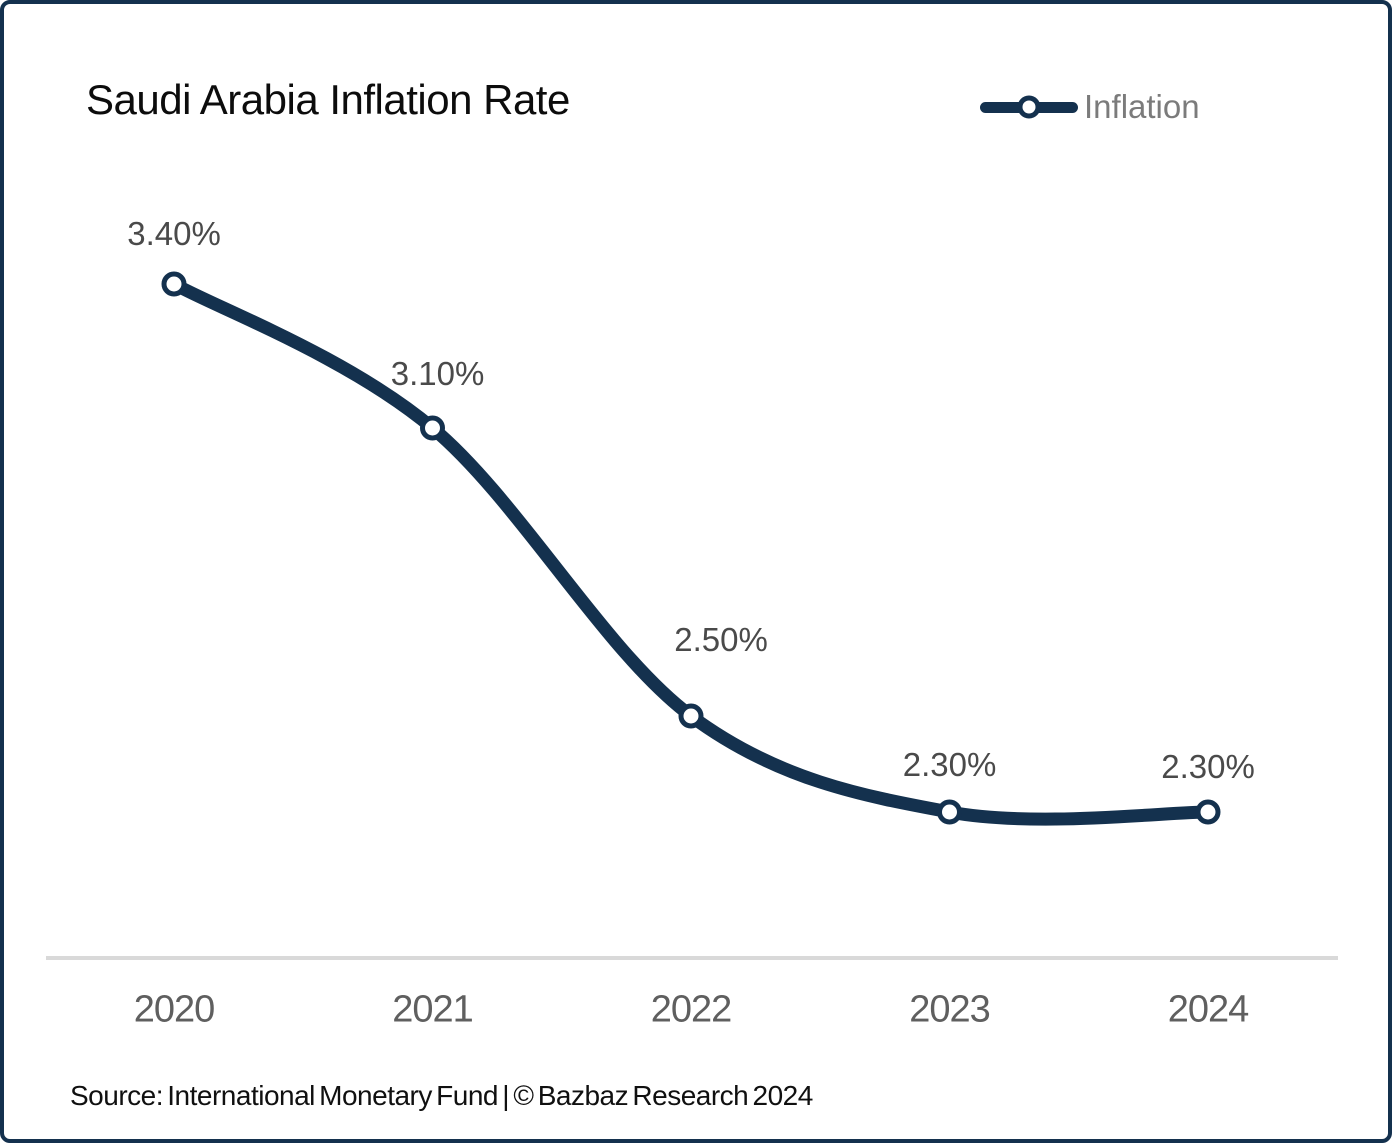 Image resolution: width=1392 pixels, height=1143 pixels. I want to click on x-axis-label: 2022, so click(691, 1009).